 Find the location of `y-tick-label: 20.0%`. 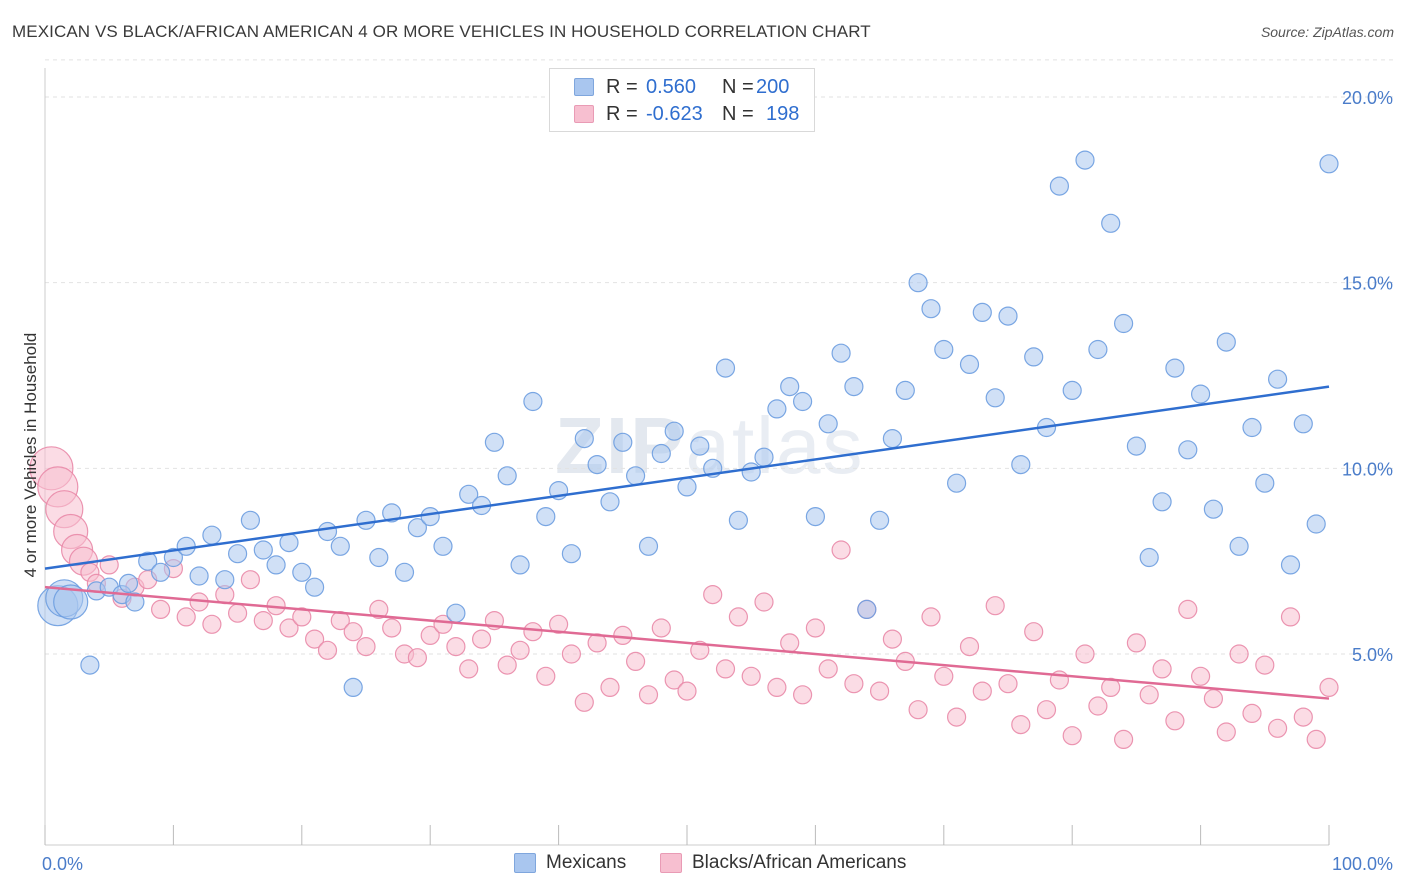

y-tick-label: 20.0% is located at coordinates (1367, 98).